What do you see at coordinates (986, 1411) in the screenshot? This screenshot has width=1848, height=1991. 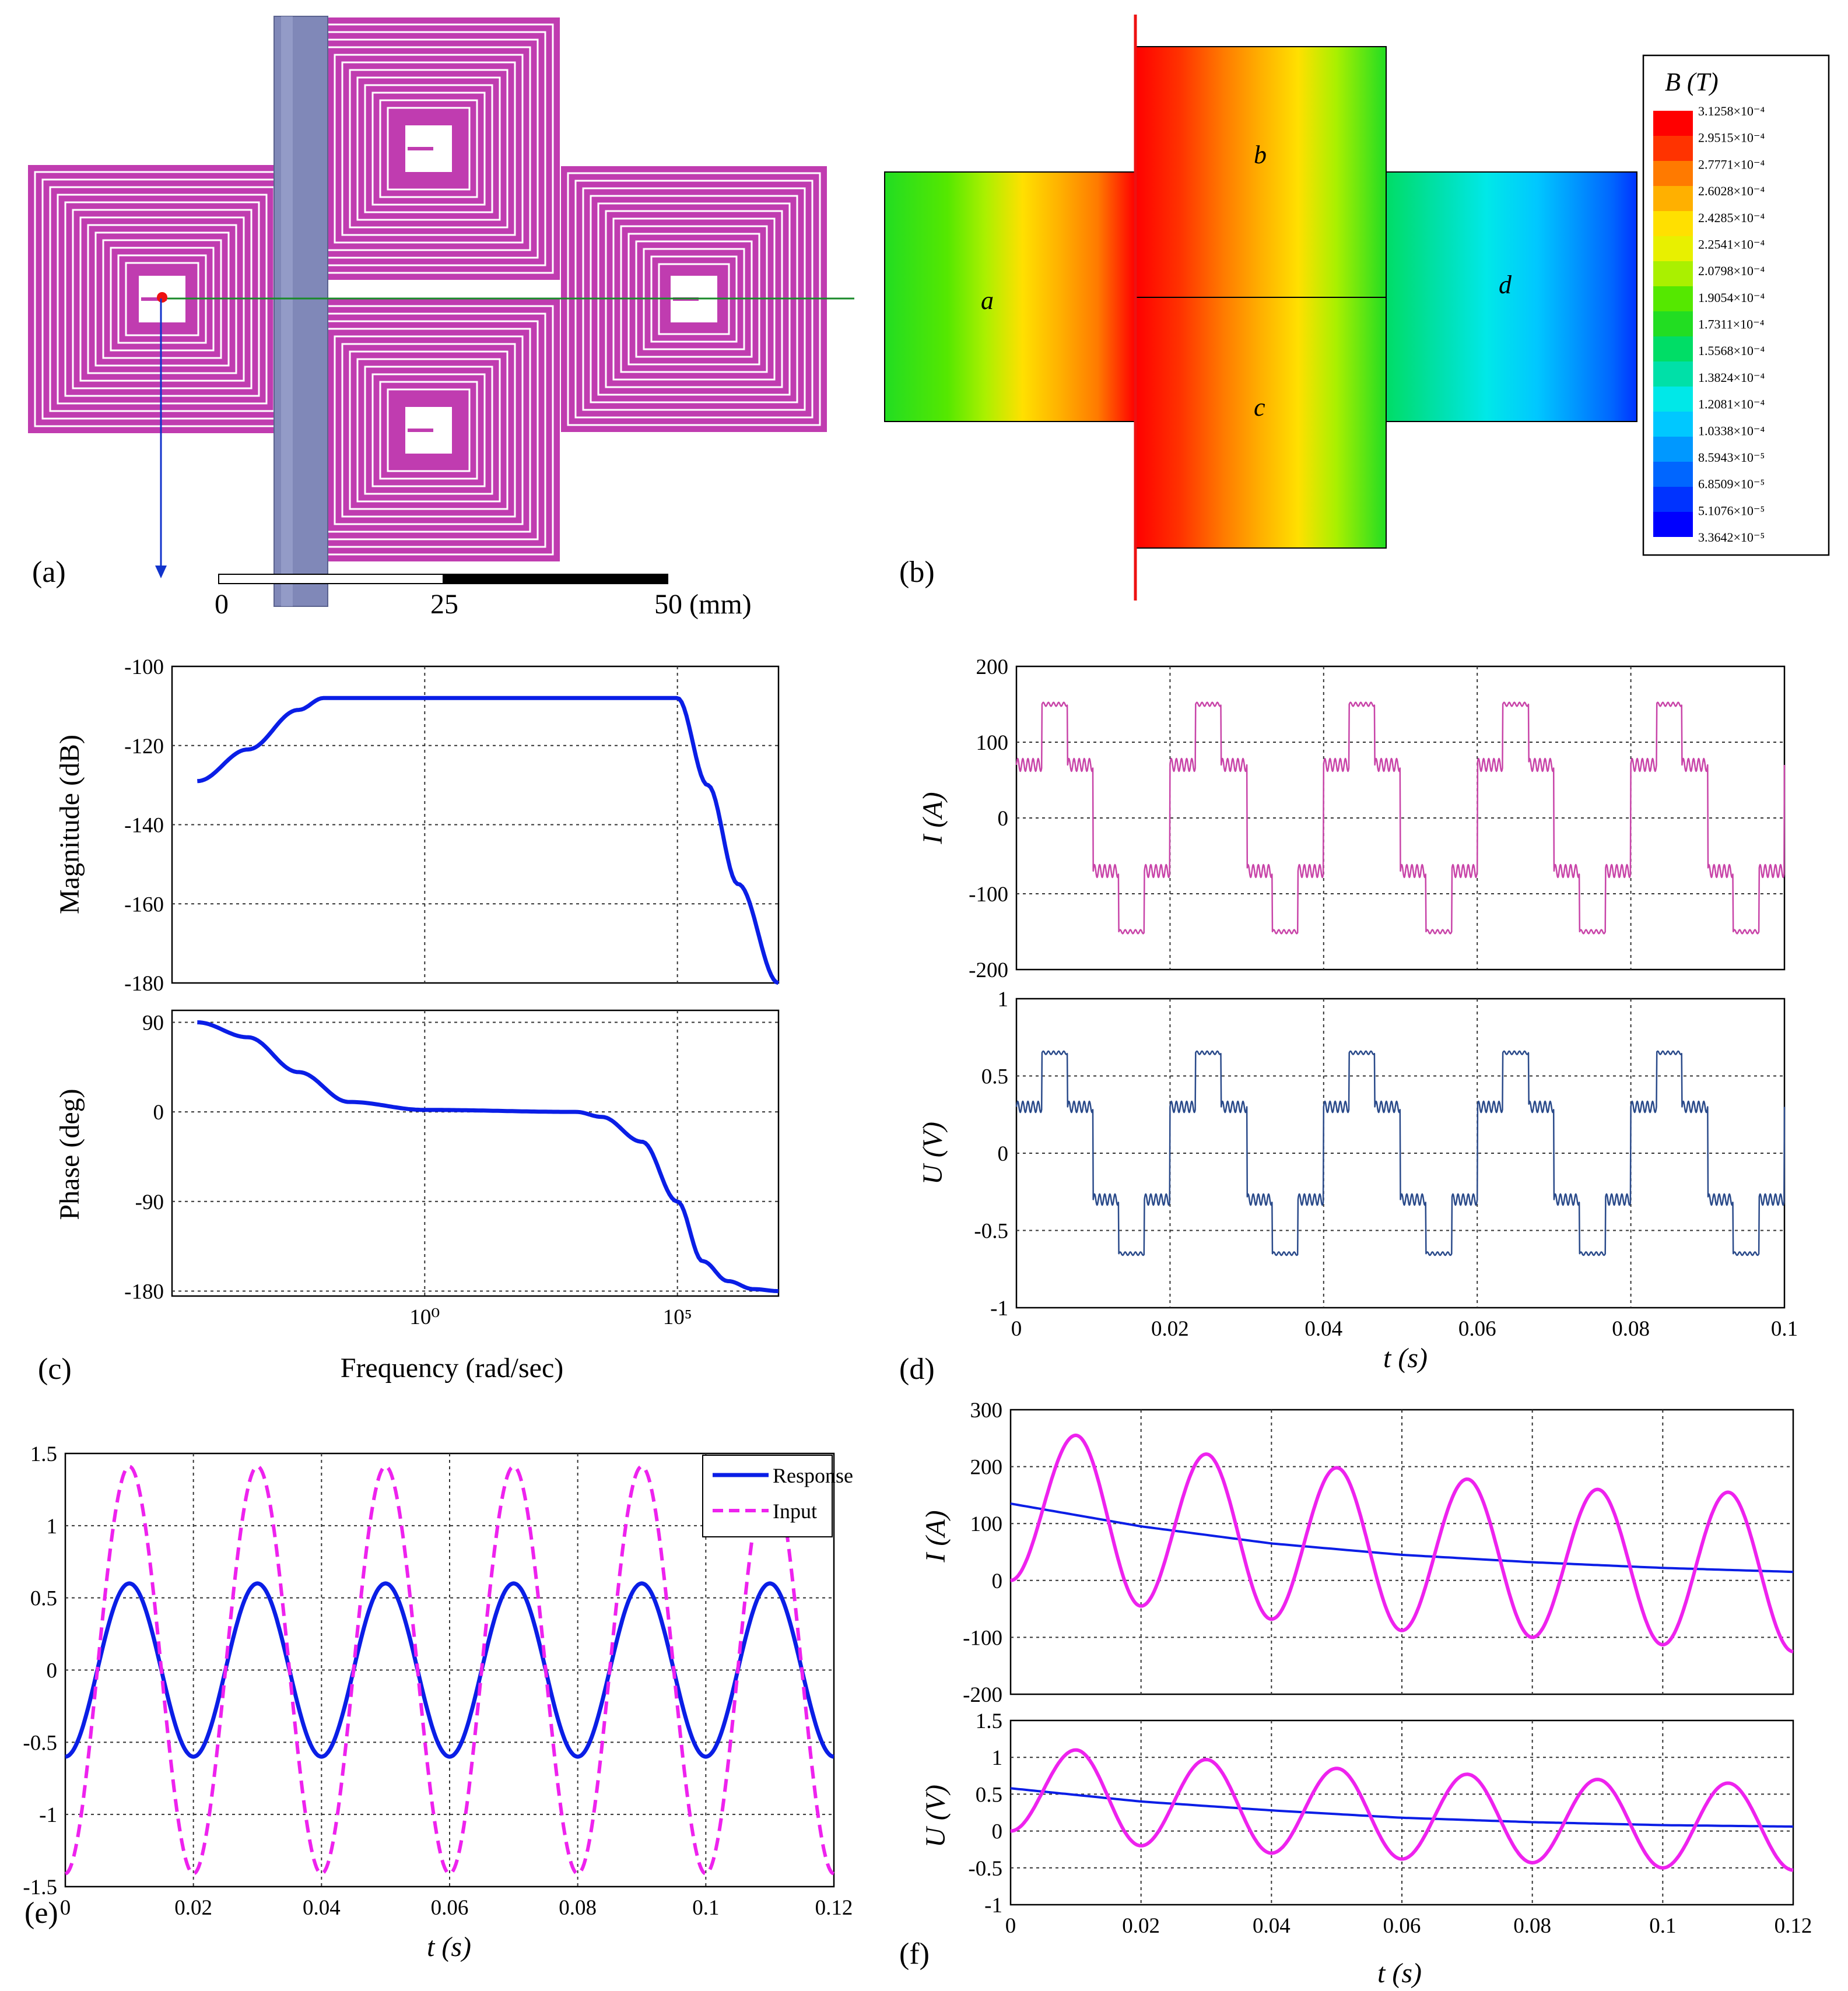 I see `y-tick-label: 300` at bounding box center [986, 1411].